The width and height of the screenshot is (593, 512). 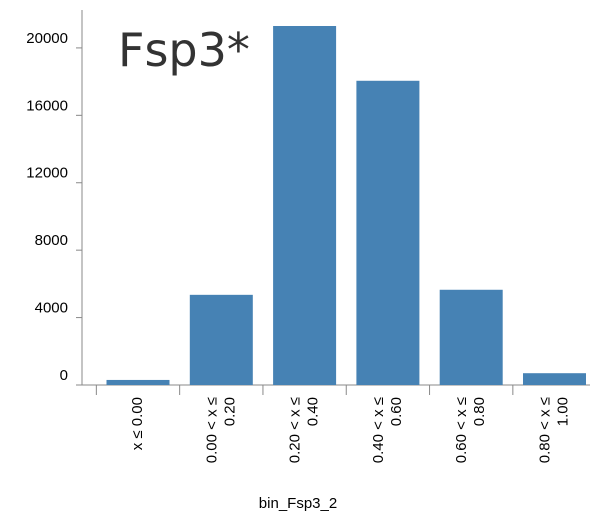 I want to click on x-tick-label-line: 0.80, so click(x=479, y=411).